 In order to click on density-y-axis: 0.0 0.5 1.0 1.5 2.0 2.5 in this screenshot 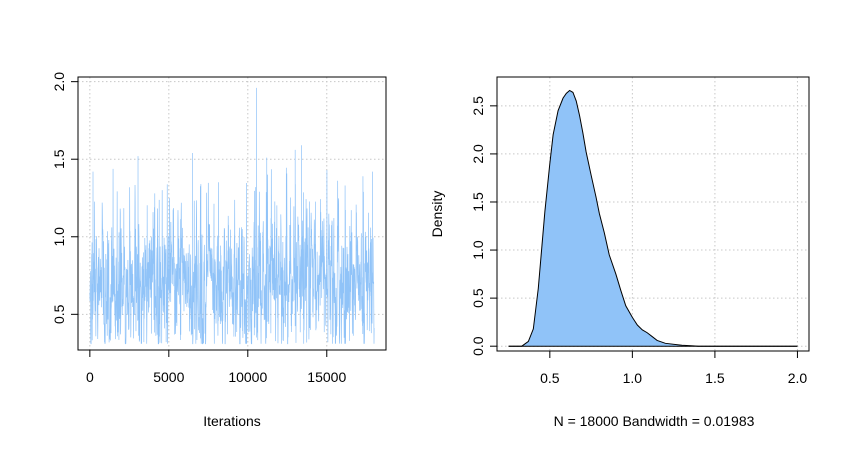, I will do `click(483, 226)`.